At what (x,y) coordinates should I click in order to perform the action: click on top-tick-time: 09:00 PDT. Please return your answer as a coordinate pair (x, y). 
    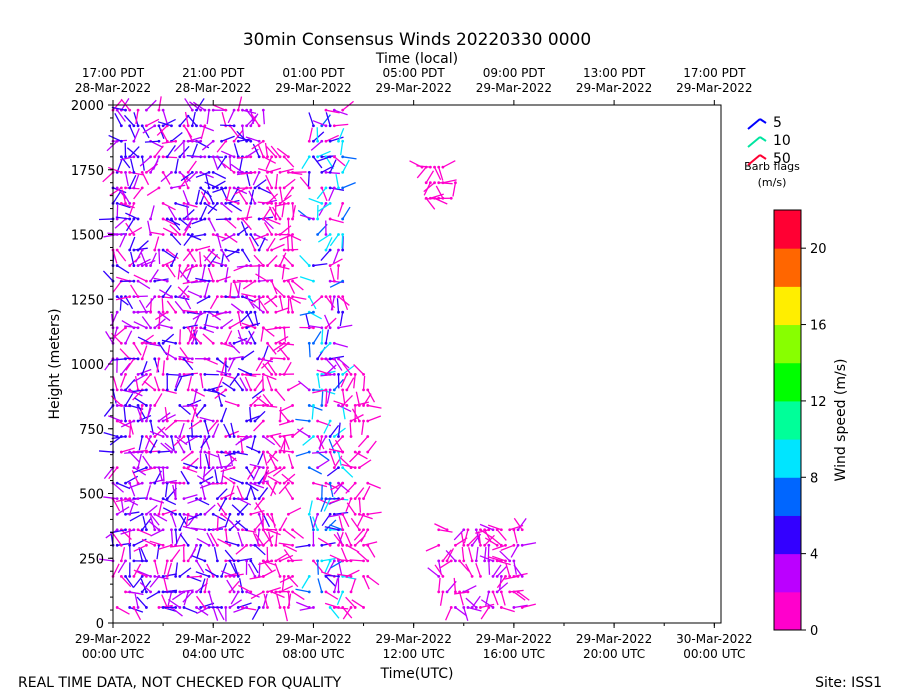
    Looking at the image, I should click on (514, 73).